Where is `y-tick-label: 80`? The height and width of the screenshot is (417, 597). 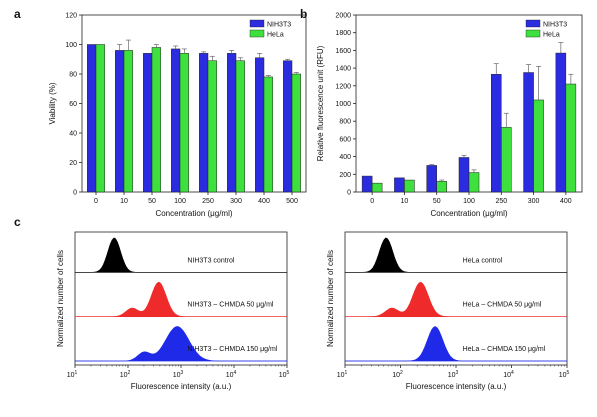 y-tick-label: 80 is located at coordinates (73, 75).